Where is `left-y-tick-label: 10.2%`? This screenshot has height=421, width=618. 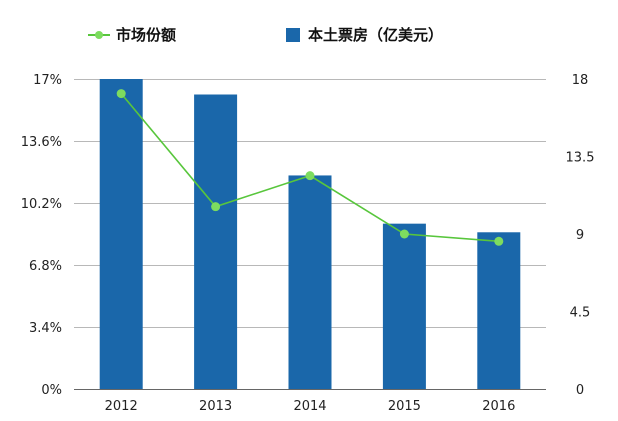
left-y-tick-label: 10.2% is located at coordinates (41, 204).